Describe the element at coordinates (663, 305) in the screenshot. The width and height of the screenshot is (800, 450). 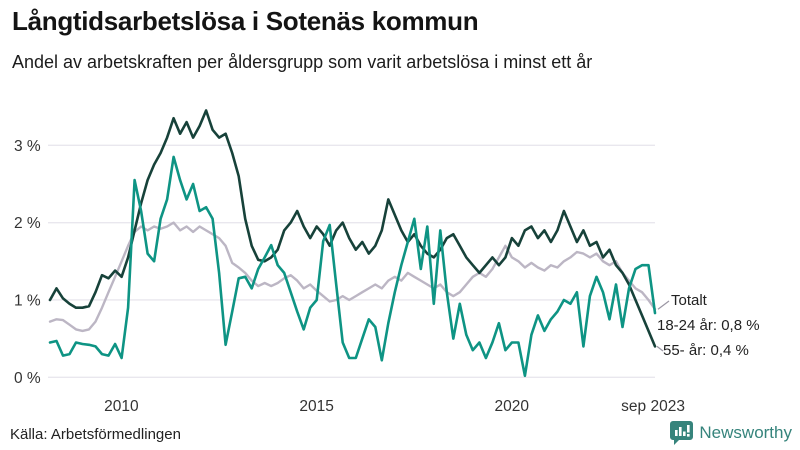
I see `leader-line-totalt` at that location.